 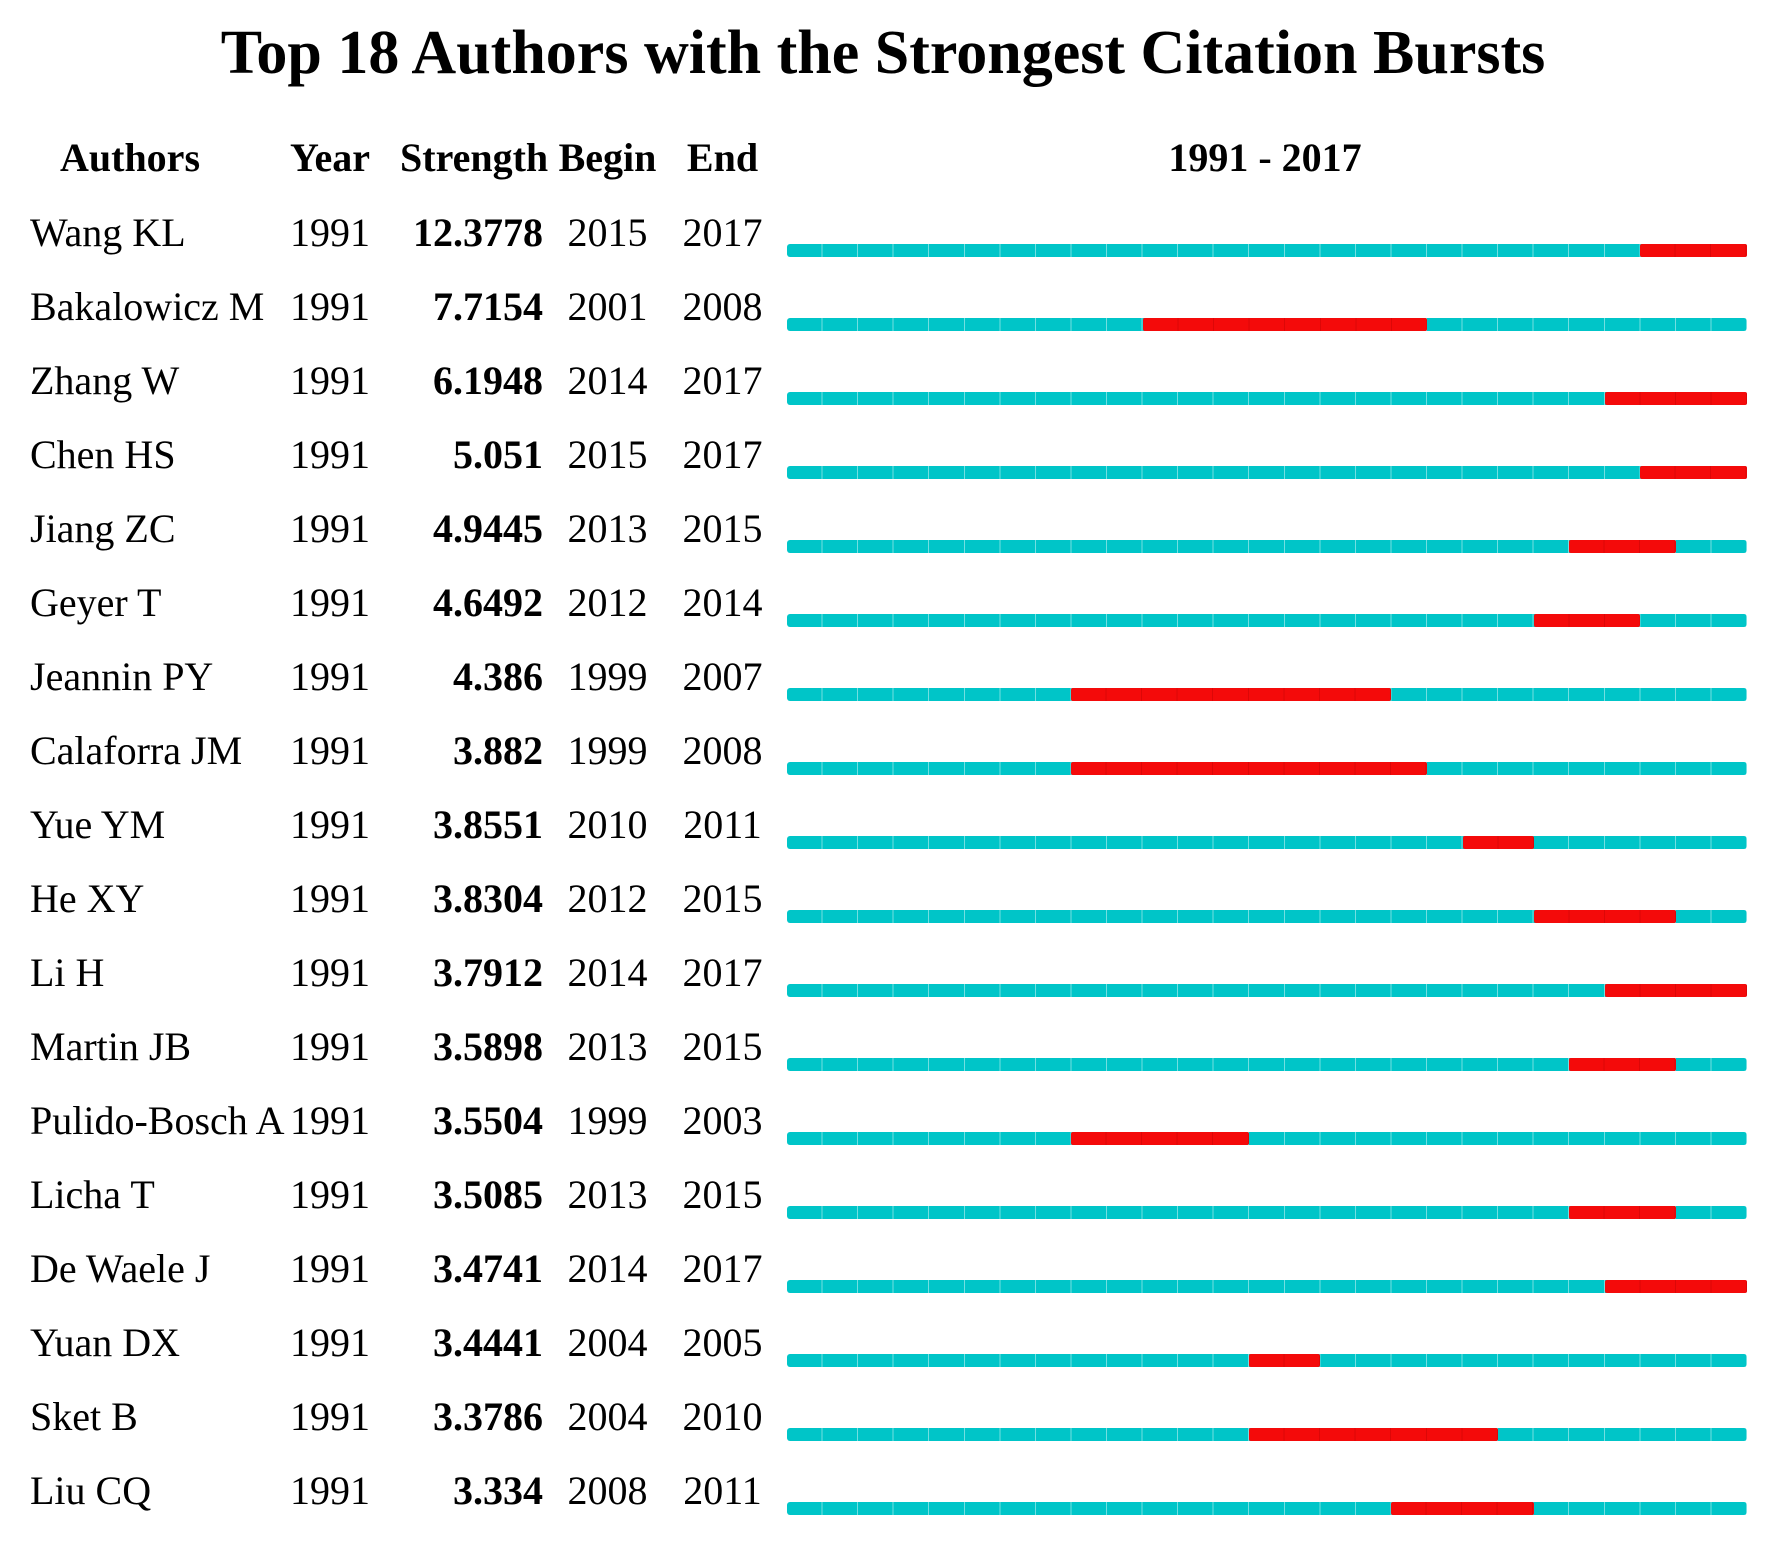 What do you see at coordinates (883, 603) in the screenshot?
I see `table-row: Geyer T 1991 4.6492 2012 2014` at bounding box center [883, 603].